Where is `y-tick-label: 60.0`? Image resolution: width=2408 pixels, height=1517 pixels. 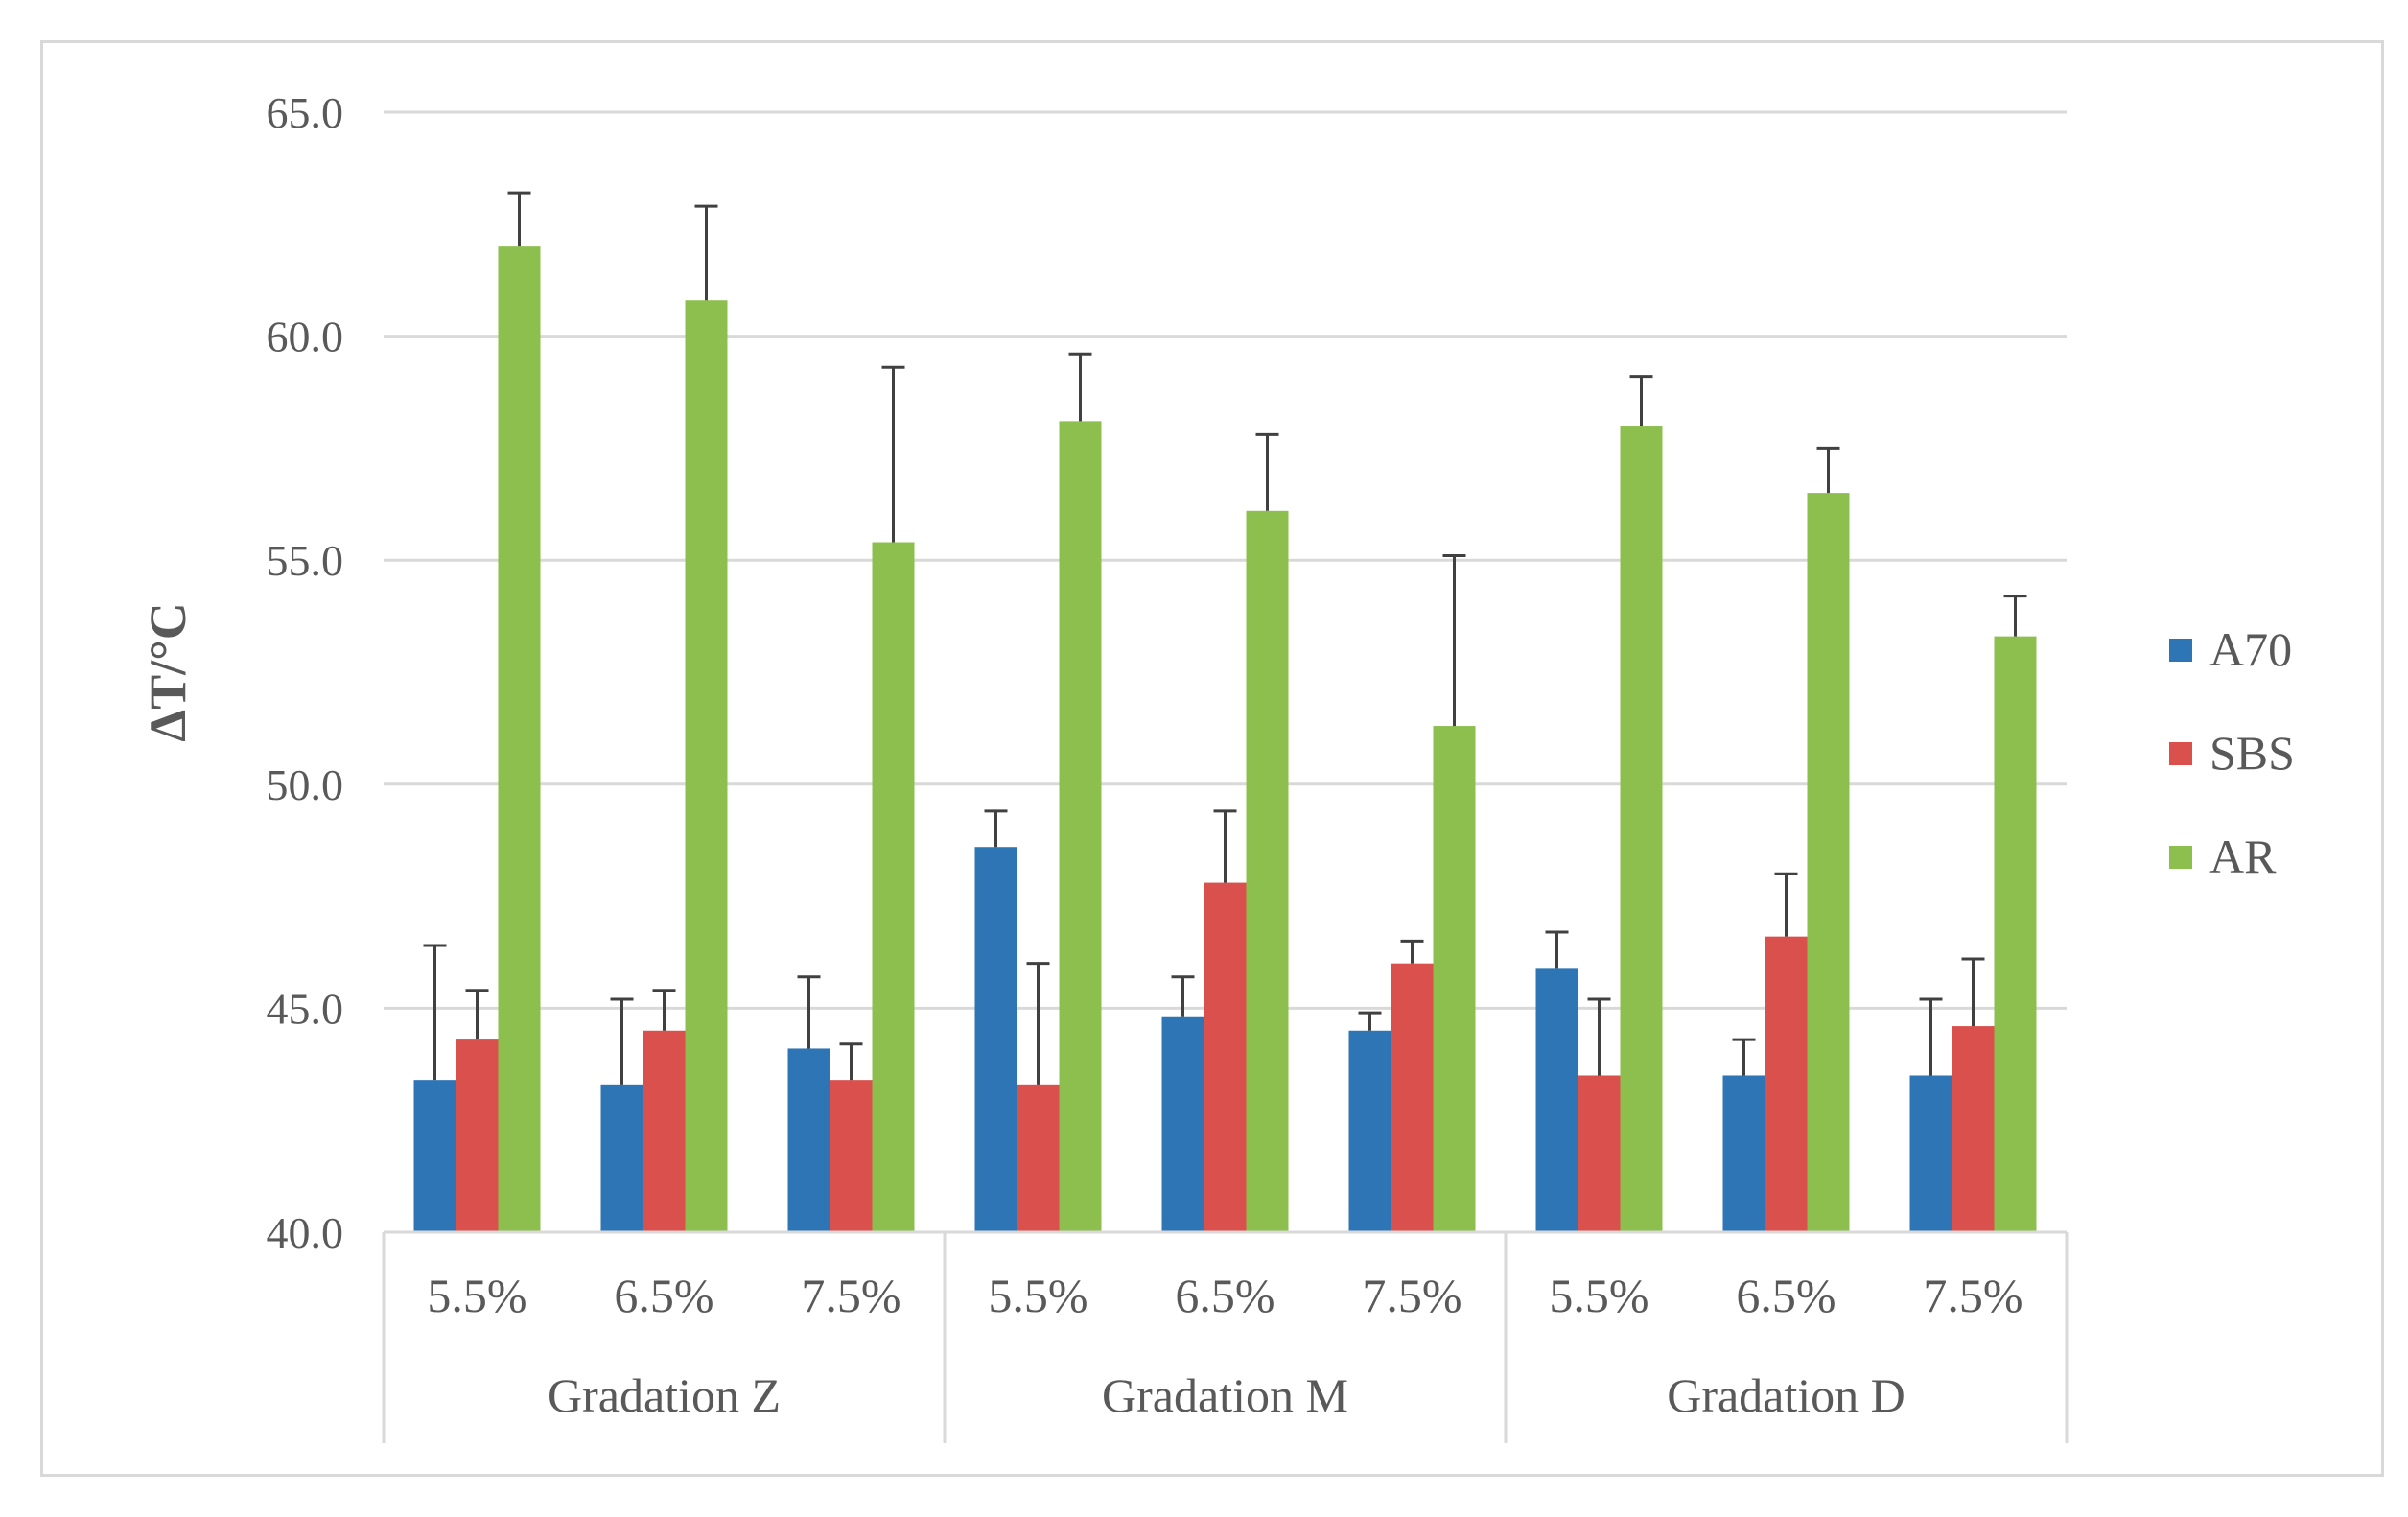
y-tick-label: 60.0 is located at coordinates (305, 337).